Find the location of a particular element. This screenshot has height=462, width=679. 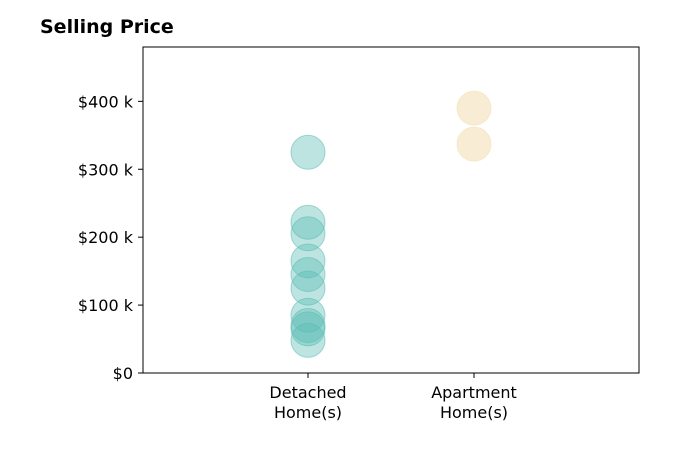

y-tick-label: $400 k is located at coordinates (106, 101).